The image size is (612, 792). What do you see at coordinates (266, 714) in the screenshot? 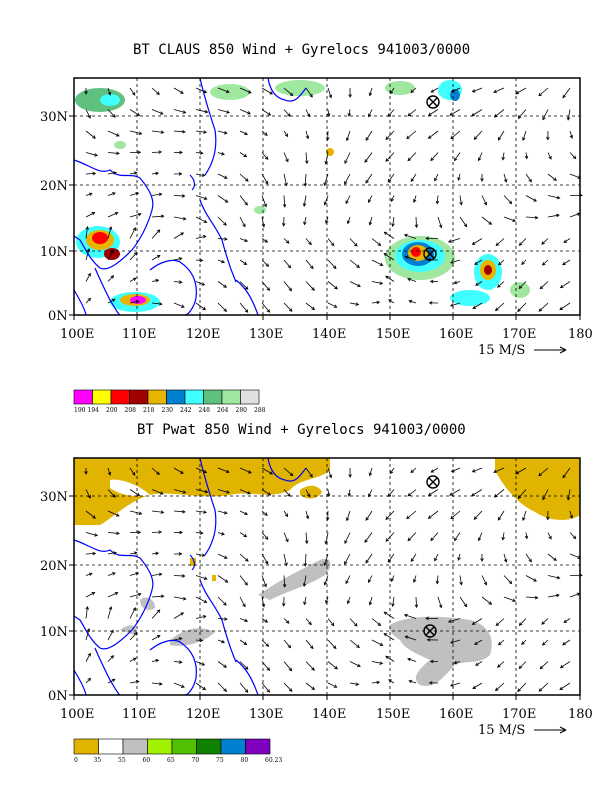
I see `panel2-lon-label: 130E` at bounding box center [266, 714].